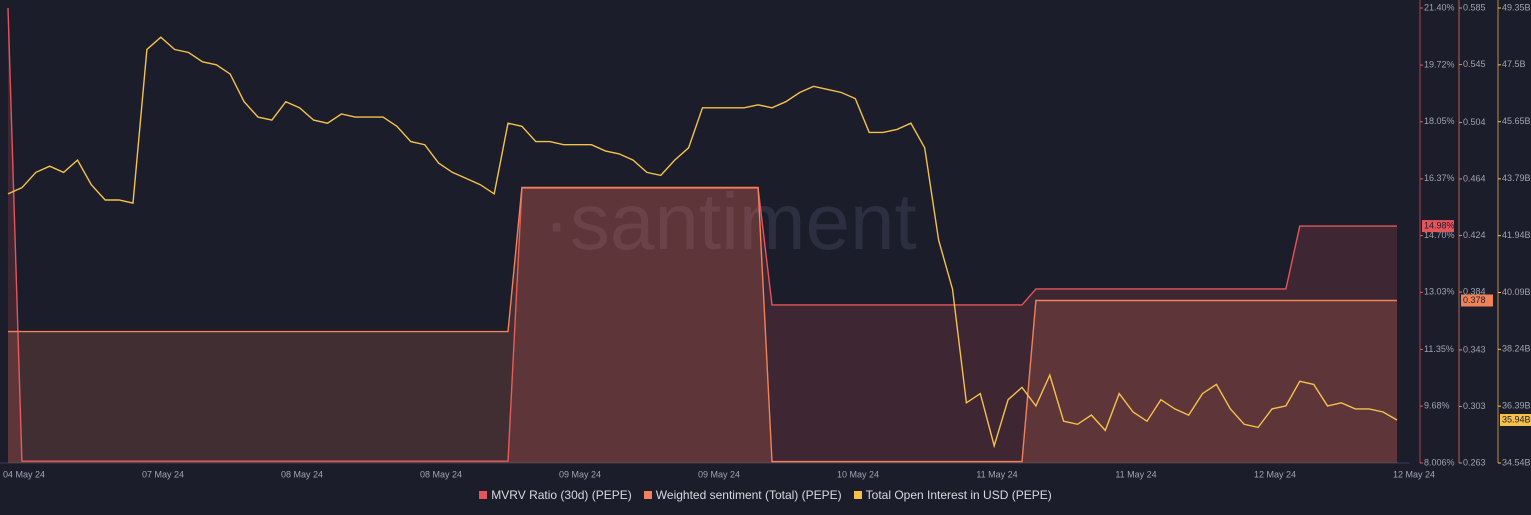  What do you see at coordinates (1516, 235) in the screenshot?
I see `y-tick-label: 41.94B` at bounding box center [1516, 235].